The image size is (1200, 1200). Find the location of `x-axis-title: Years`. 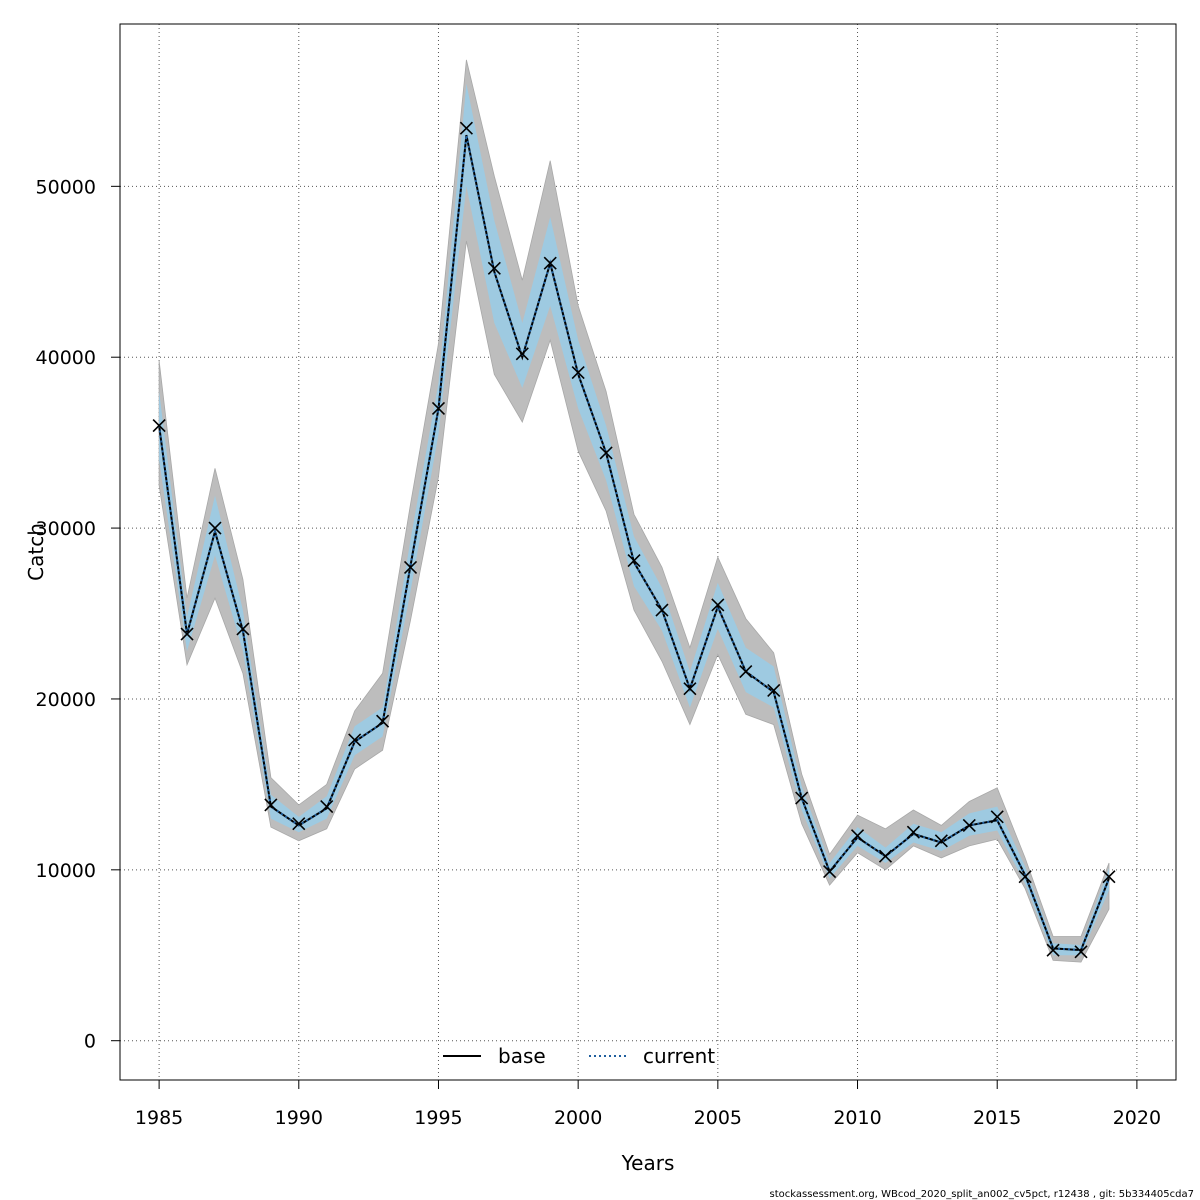

x-axis-title: Years is located at coordinates (648, 1163).